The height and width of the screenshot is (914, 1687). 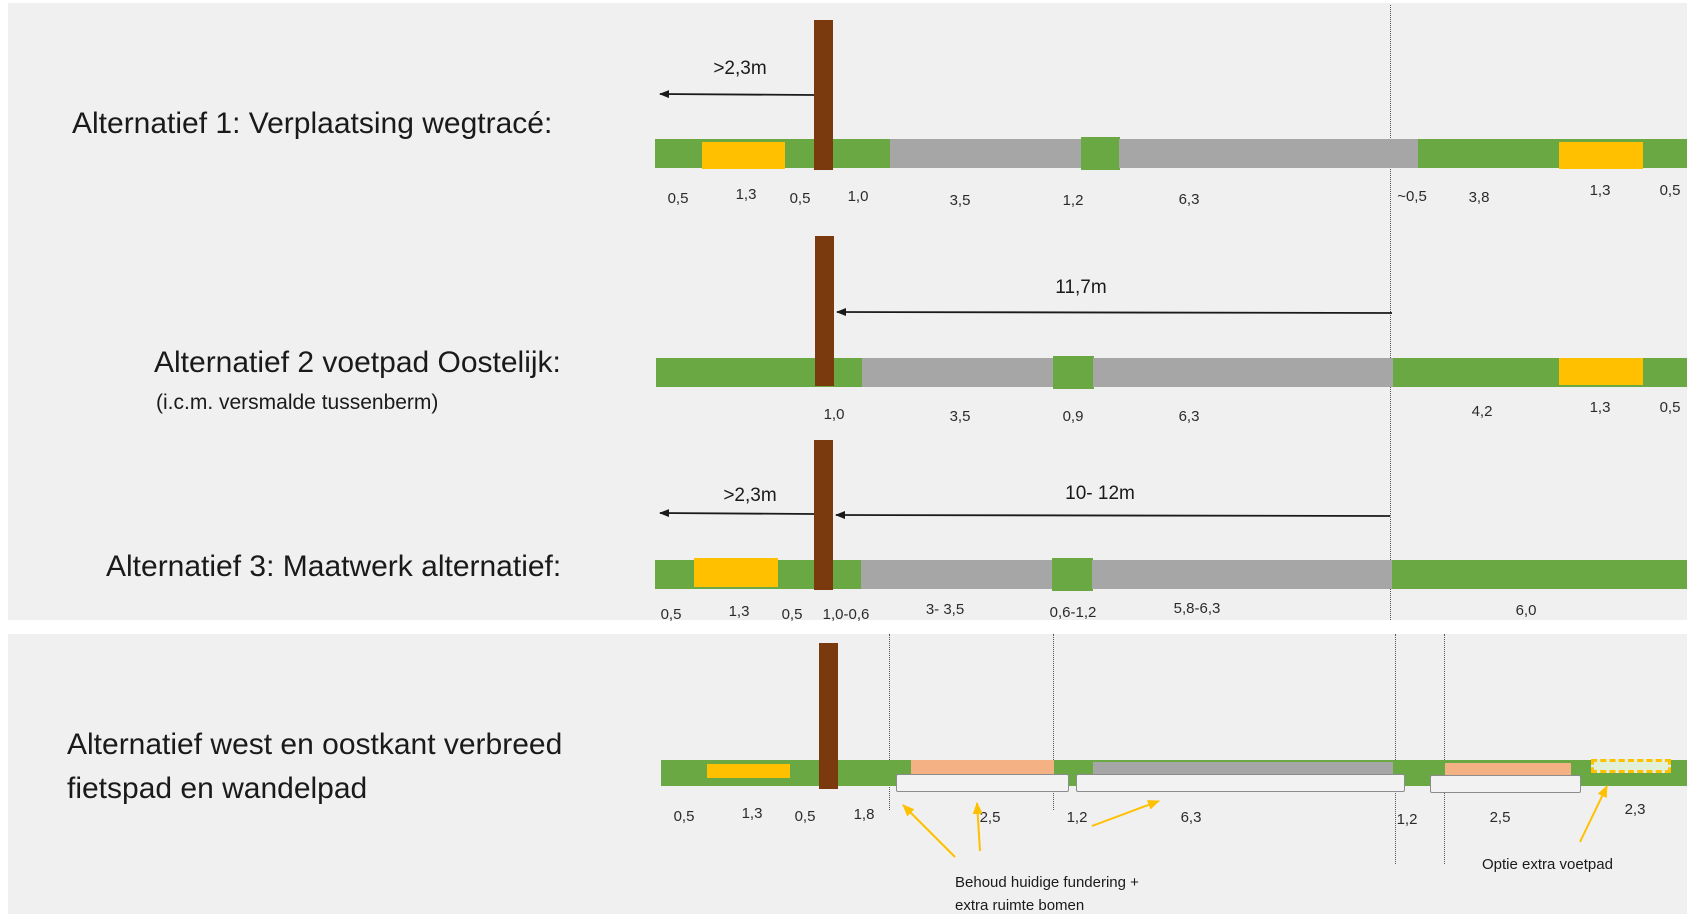 What do you see at coordinates (858, 196) in the screenshot?
I see `alt1-dim: 1,0` at bounding box center [858, 196].